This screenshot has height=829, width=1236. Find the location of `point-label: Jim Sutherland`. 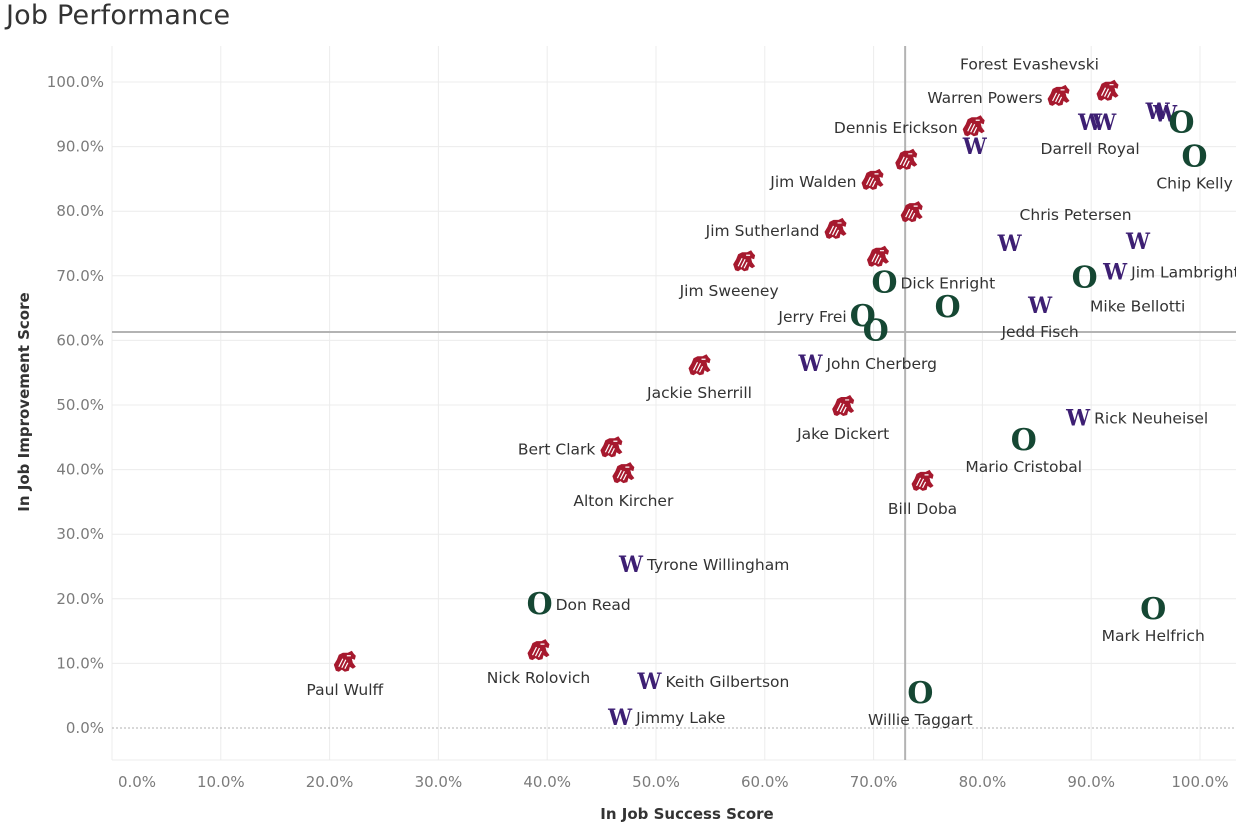

point-label: Jim Sutherland is located at coordinates (762, 231).